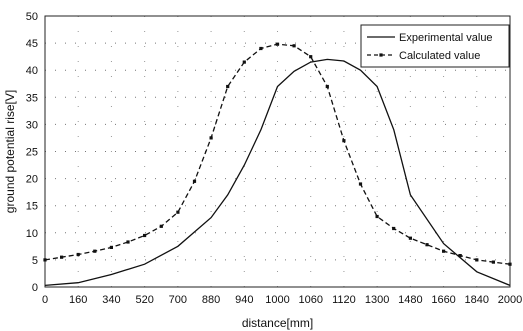  What do you see at coordinates (32, 180) in the screenshot?
I see `y-tick-label: 20` at bounding box center [32, 180].